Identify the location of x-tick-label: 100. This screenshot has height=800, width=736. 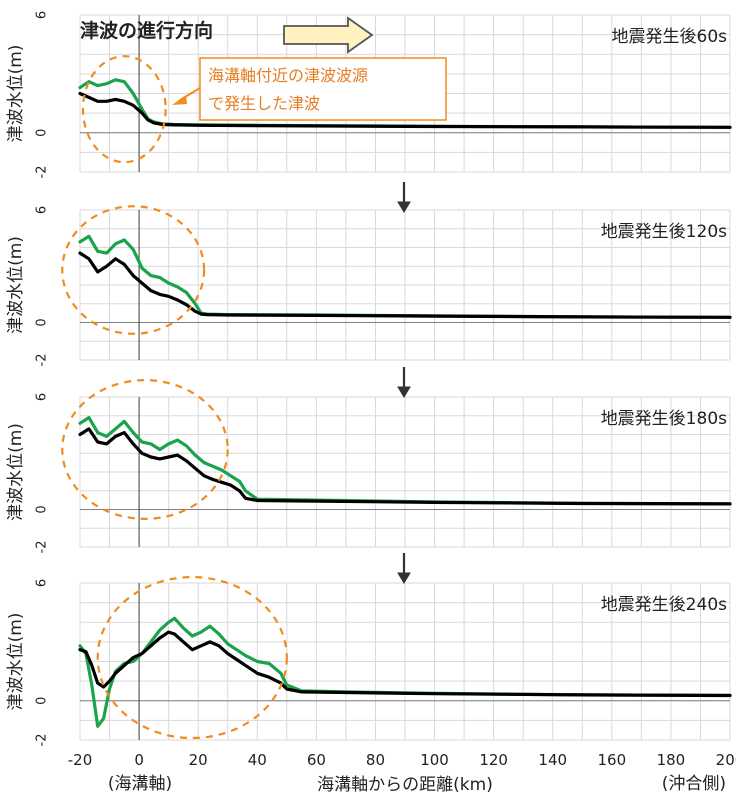
(434, 760).